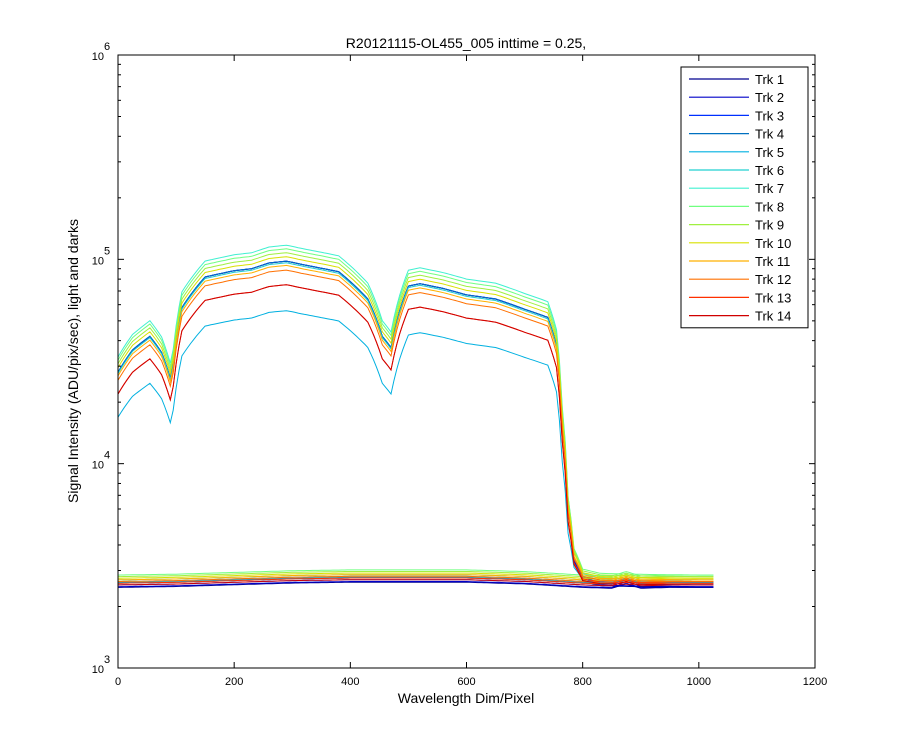 The width and height of the screenshot is (900, 755). Describe the element at coordinates (815, 682) in the screenshot. I see `x-tick-label: 1200` at that location.